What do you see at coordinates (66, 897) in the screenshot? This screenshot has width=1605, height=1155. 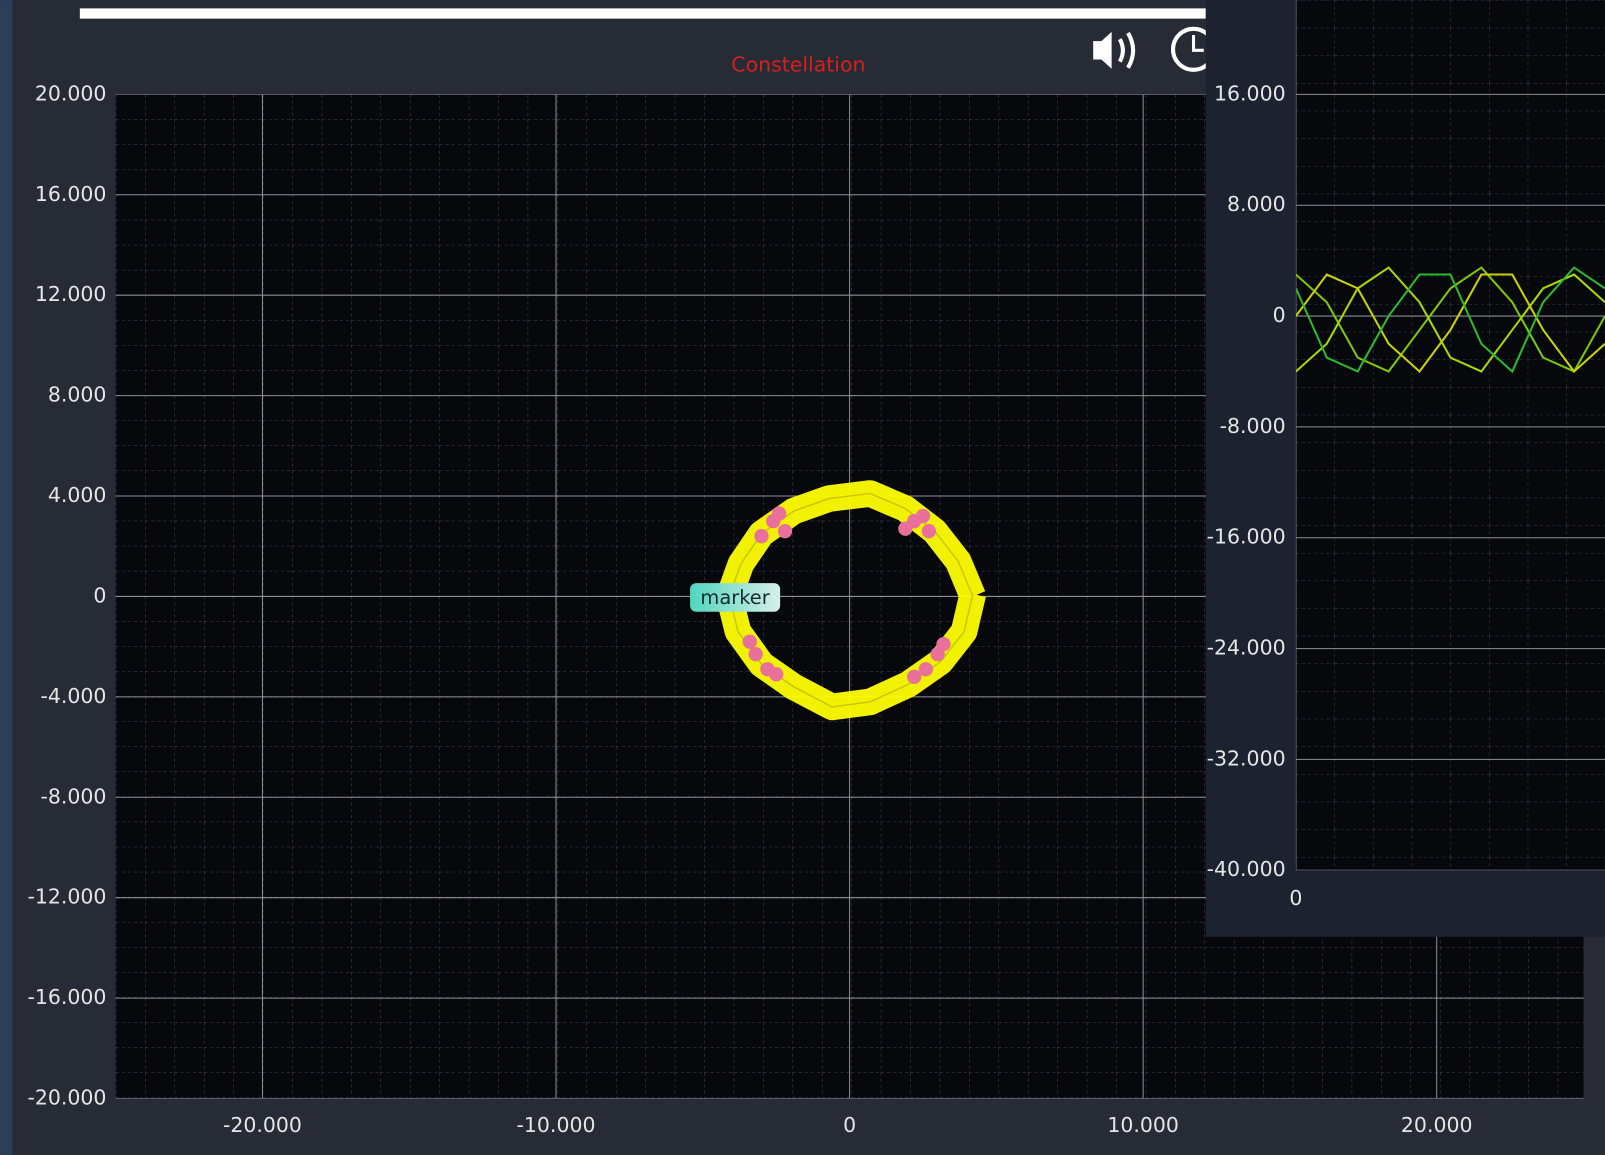 I see `y-tick-label: -12.000` at bounding box center [66, 897].